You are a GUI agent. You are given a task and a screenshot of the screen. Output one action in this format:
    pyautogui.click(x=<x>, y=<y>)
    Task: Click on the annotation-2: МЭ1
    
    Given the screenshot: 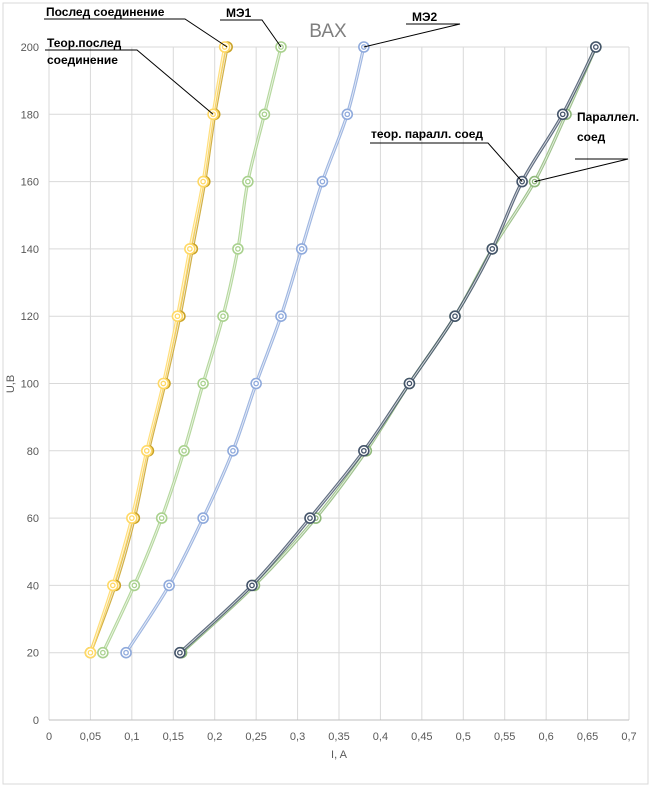 What is the action you would take?
    pyautogui.click(x=251, y=27)
    